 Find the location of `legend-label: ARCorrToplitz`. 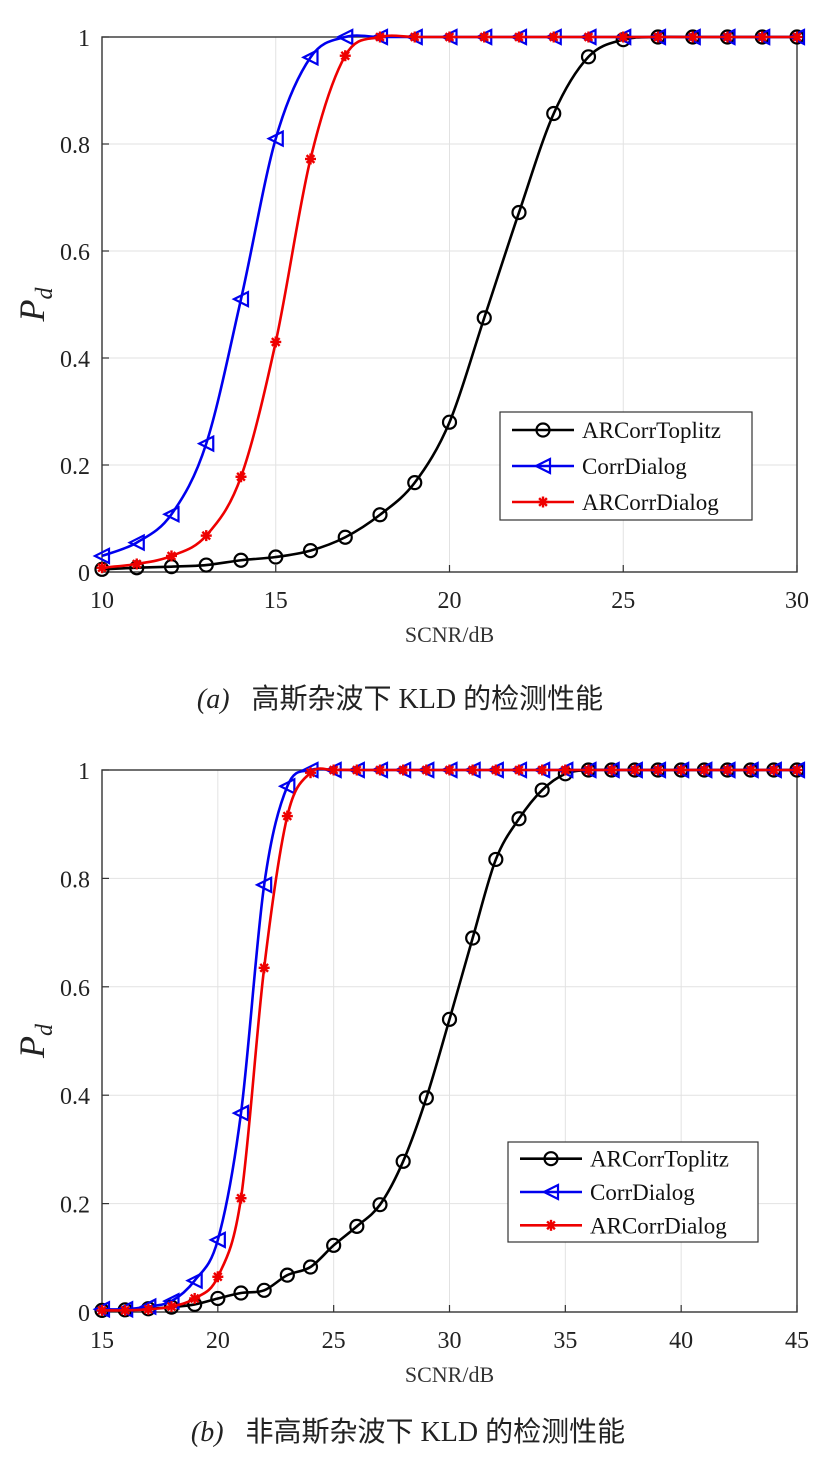

legend-label: ARCorrToplitz is located at coordinates (651, 430).